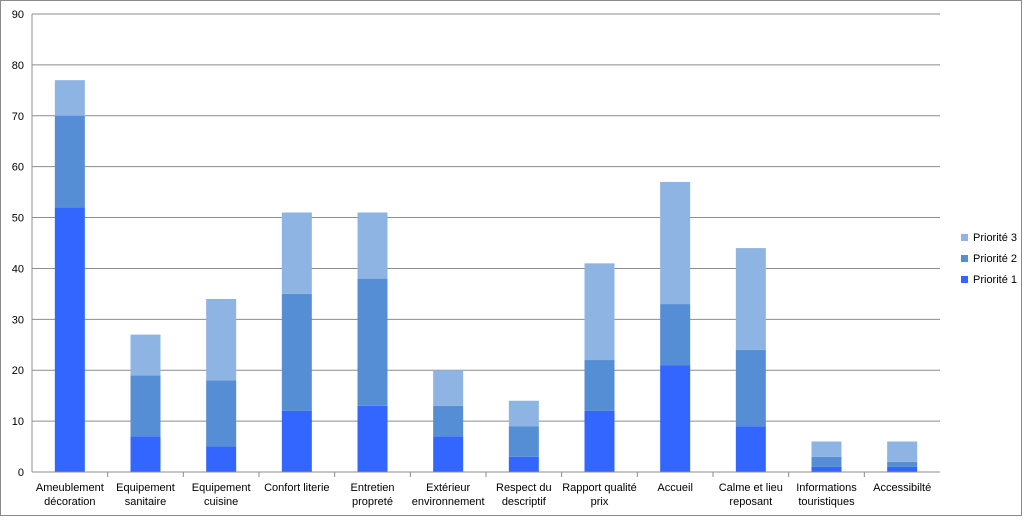 This screenshot has width=1024, height=522. I want to click on category-label: Entretien propreté, so click(372, 495).